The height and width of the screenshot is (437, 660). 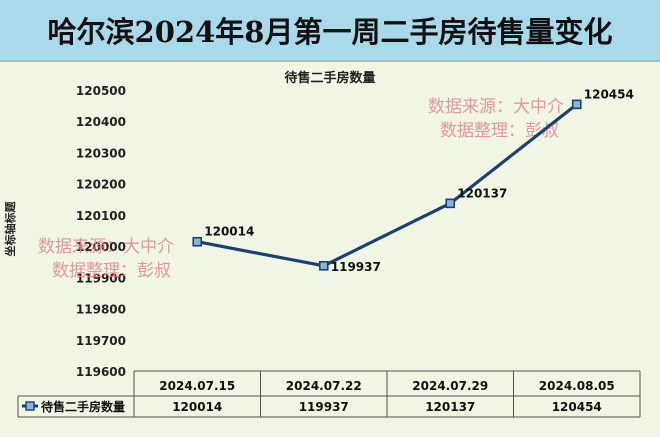 I want to click on watermark-right-line2: 数据整理：彭叔, so click(x=499, y=131).